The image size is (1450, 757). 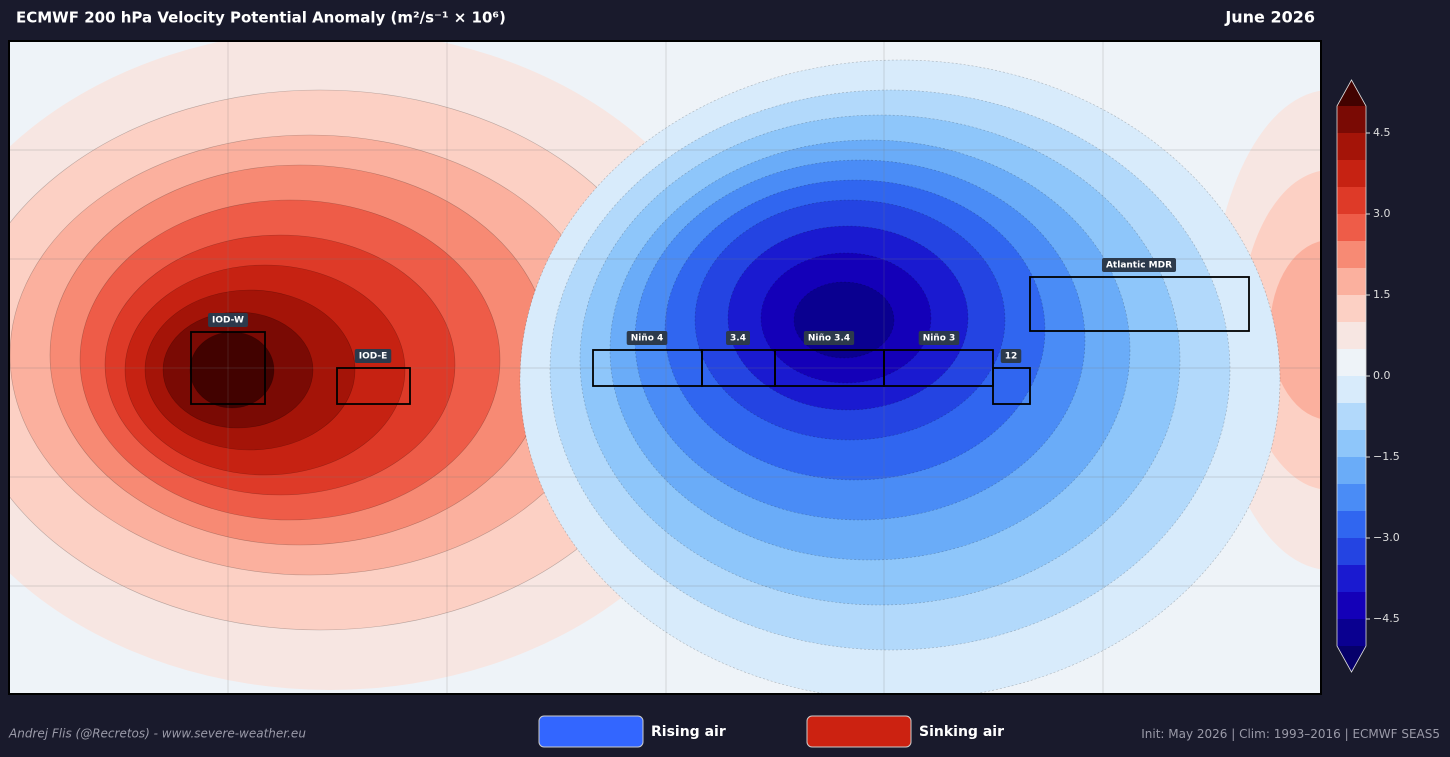 What do you see at coordinates (961, 732) in the screenshot?
I see `legend-label: Sinking air` at bounding box center [961, 732].